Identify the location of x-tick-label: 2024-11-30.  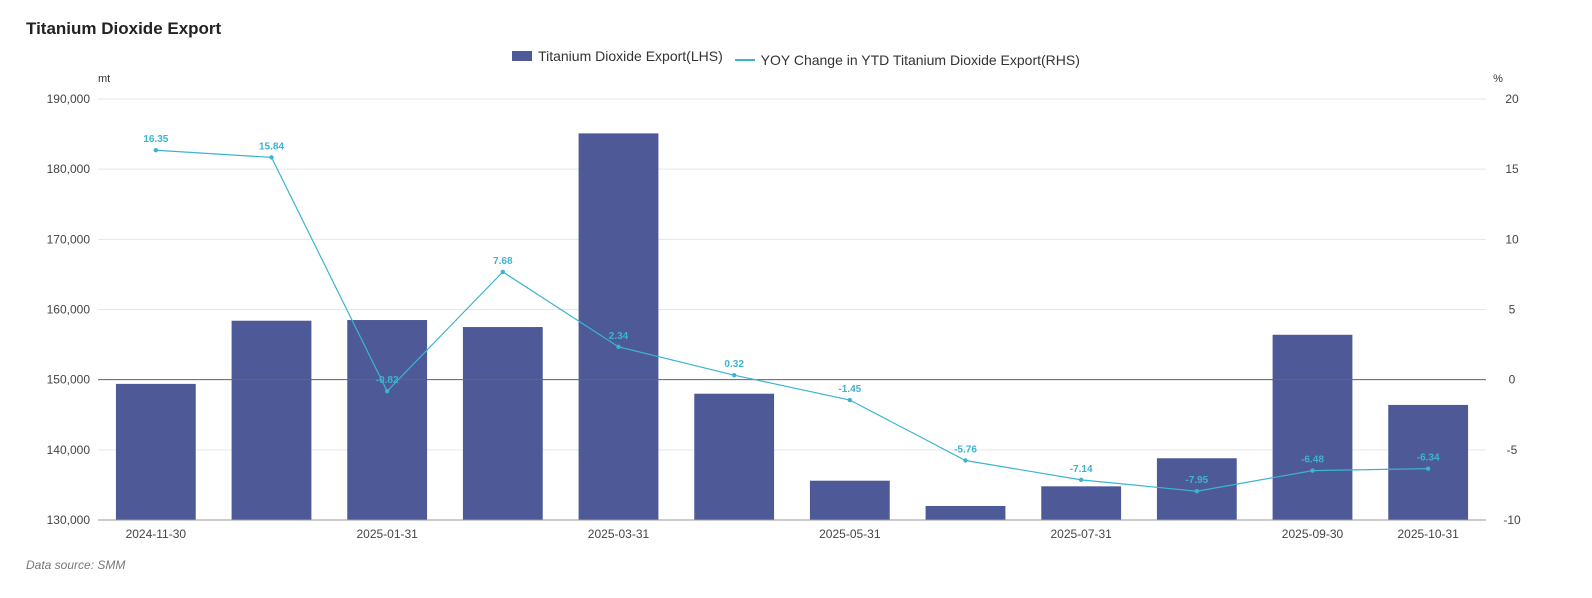
(156, 534).